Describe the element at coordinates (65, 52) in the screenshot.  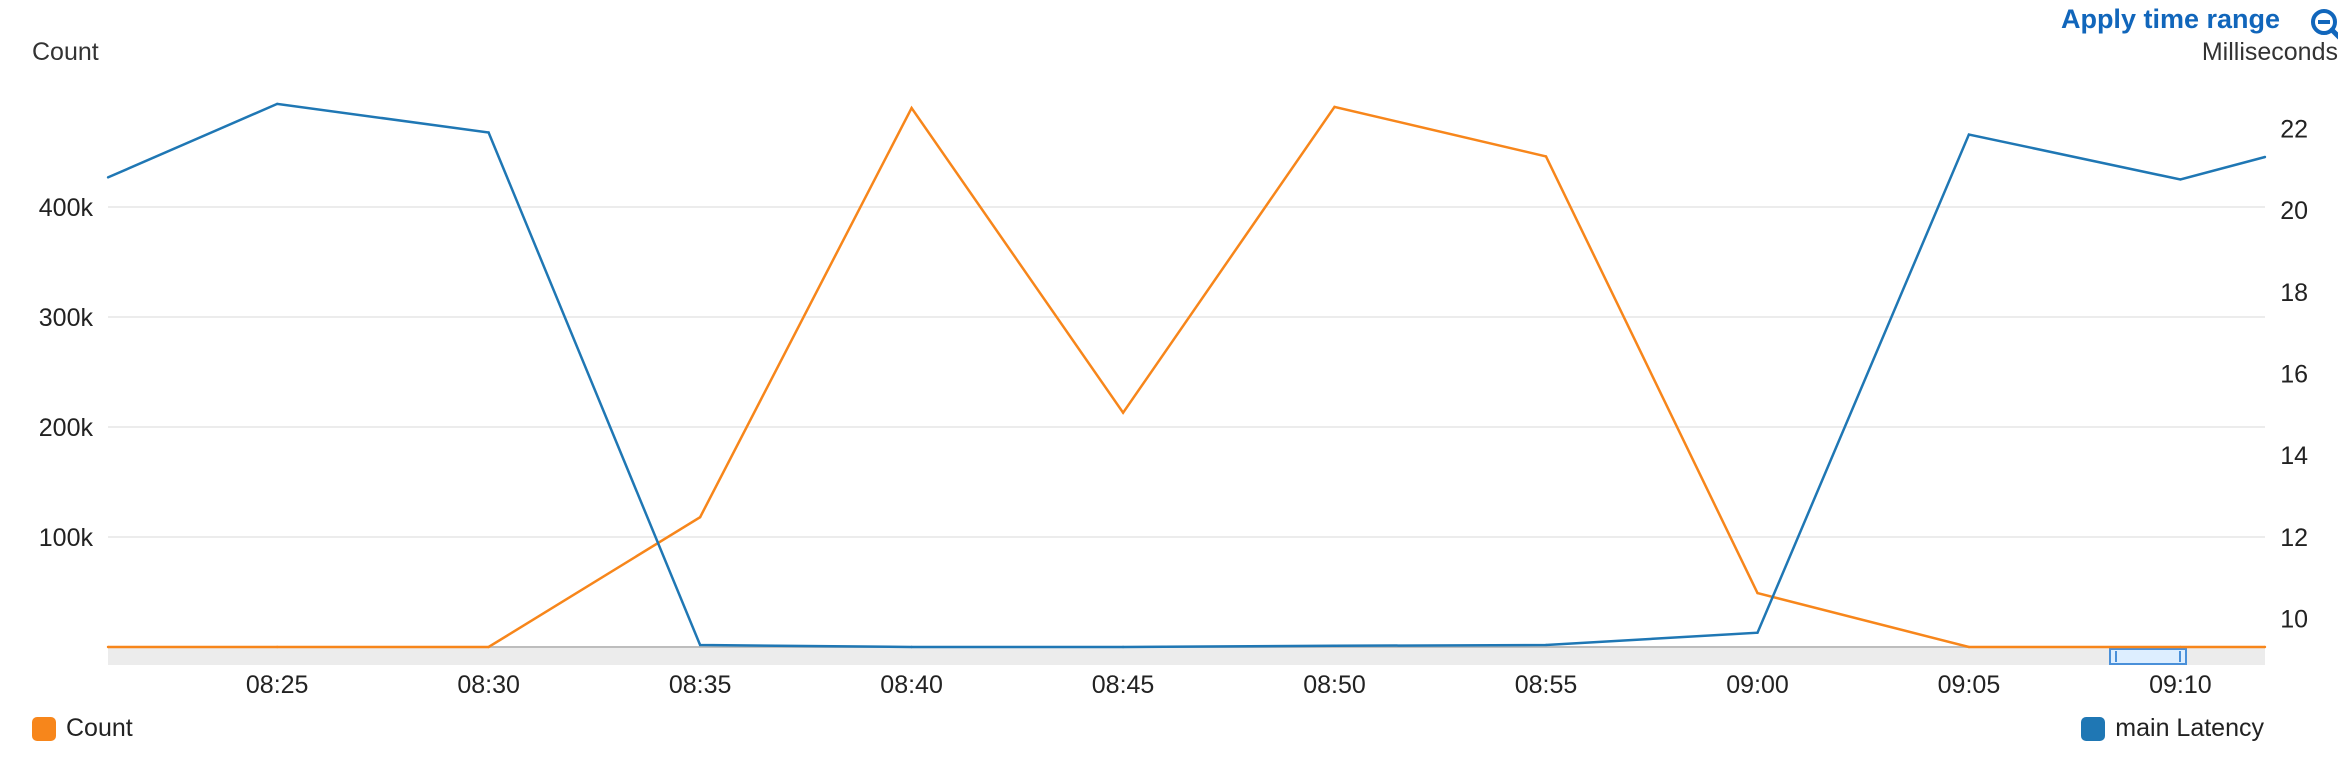
I see `y-axis-left-title: Count` at that location.